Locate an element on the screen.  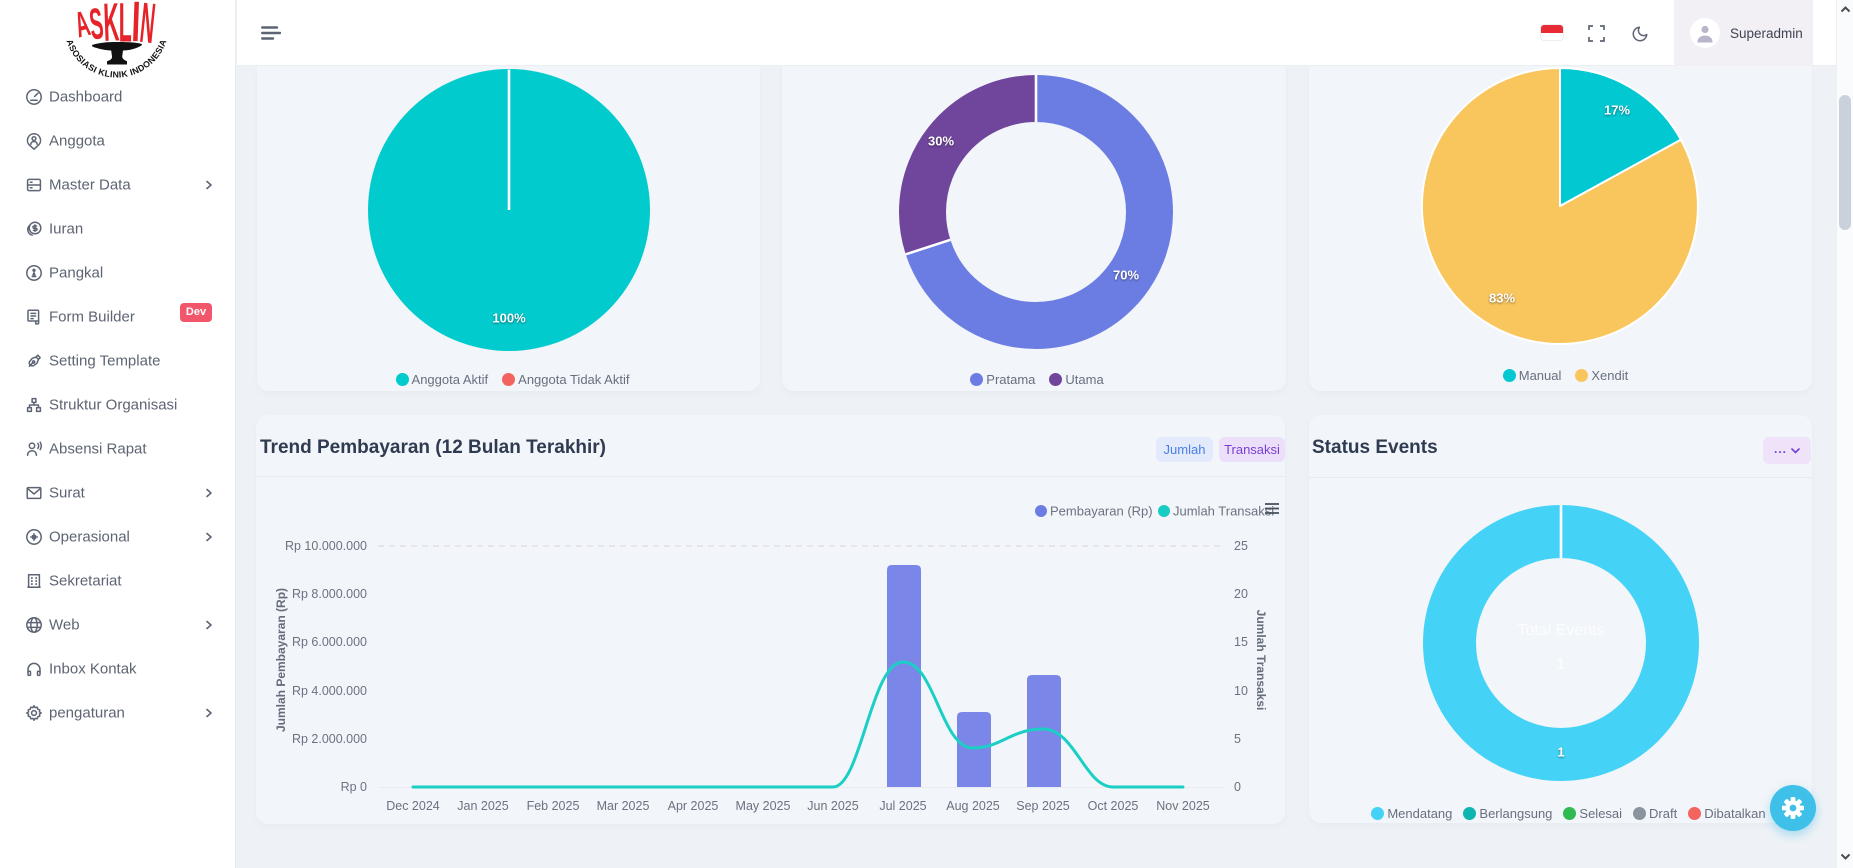
svg-text: 1 is located at coordinates (1561, 664).